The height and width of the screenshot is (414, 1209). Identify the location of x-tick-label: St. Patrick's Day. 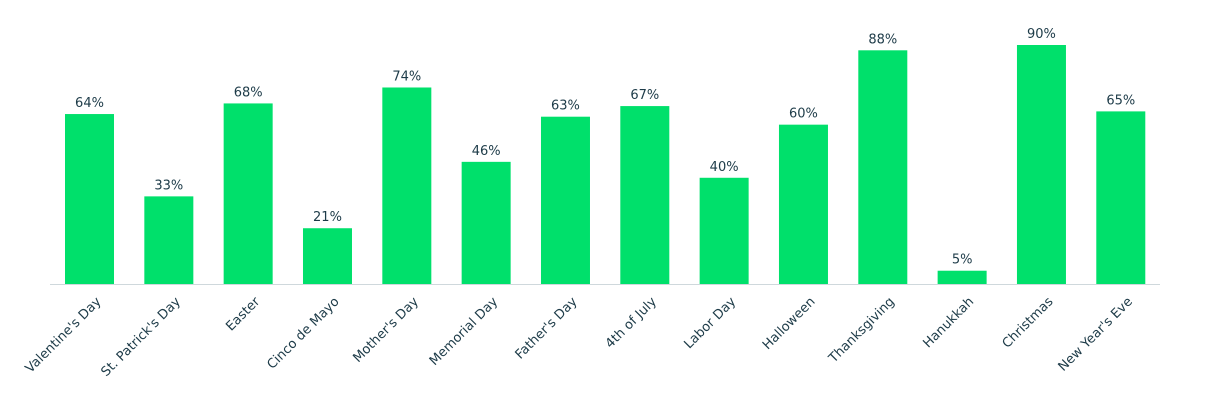
(142, 337).